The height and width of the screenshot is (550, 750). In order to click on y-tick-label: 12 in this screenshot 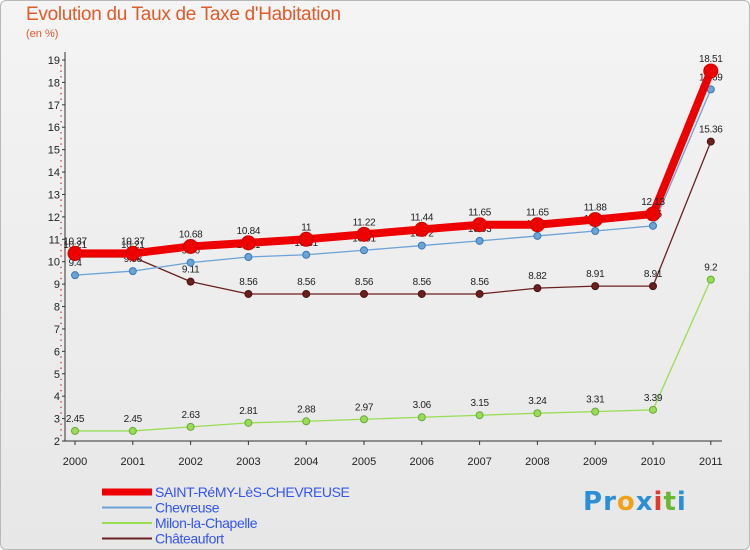, I will do `click(54, 218)`.